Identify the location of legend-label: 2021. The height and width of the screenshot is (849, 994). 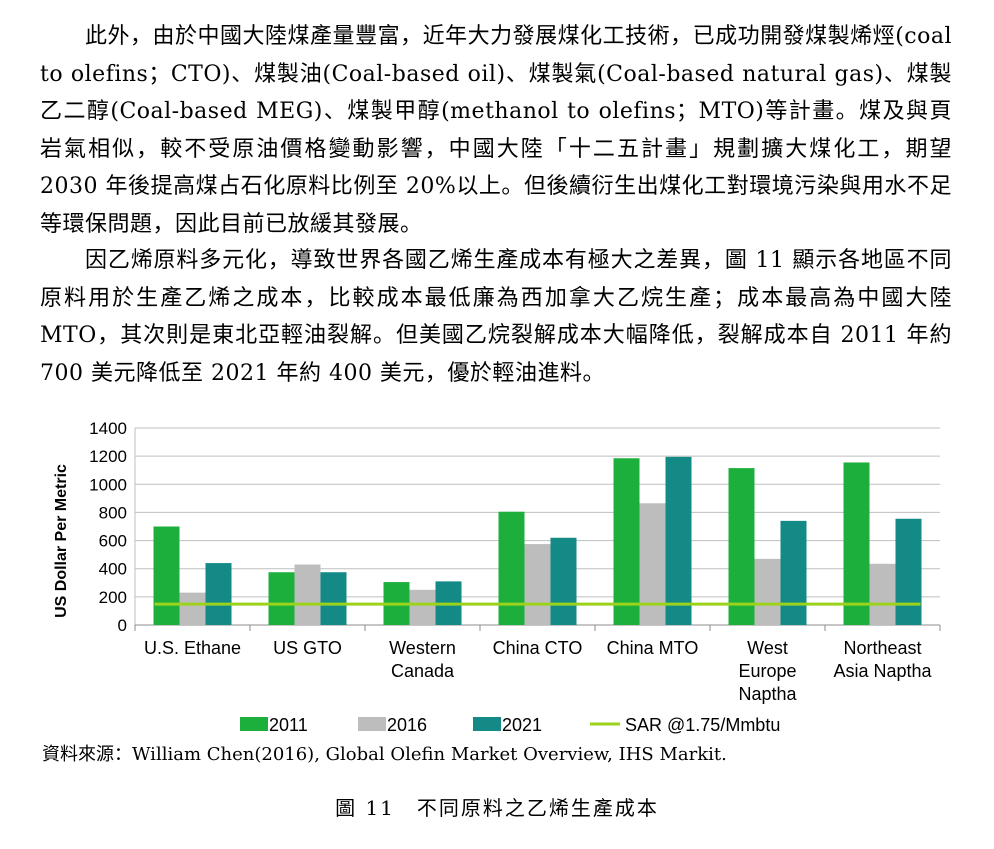
(522, 725).